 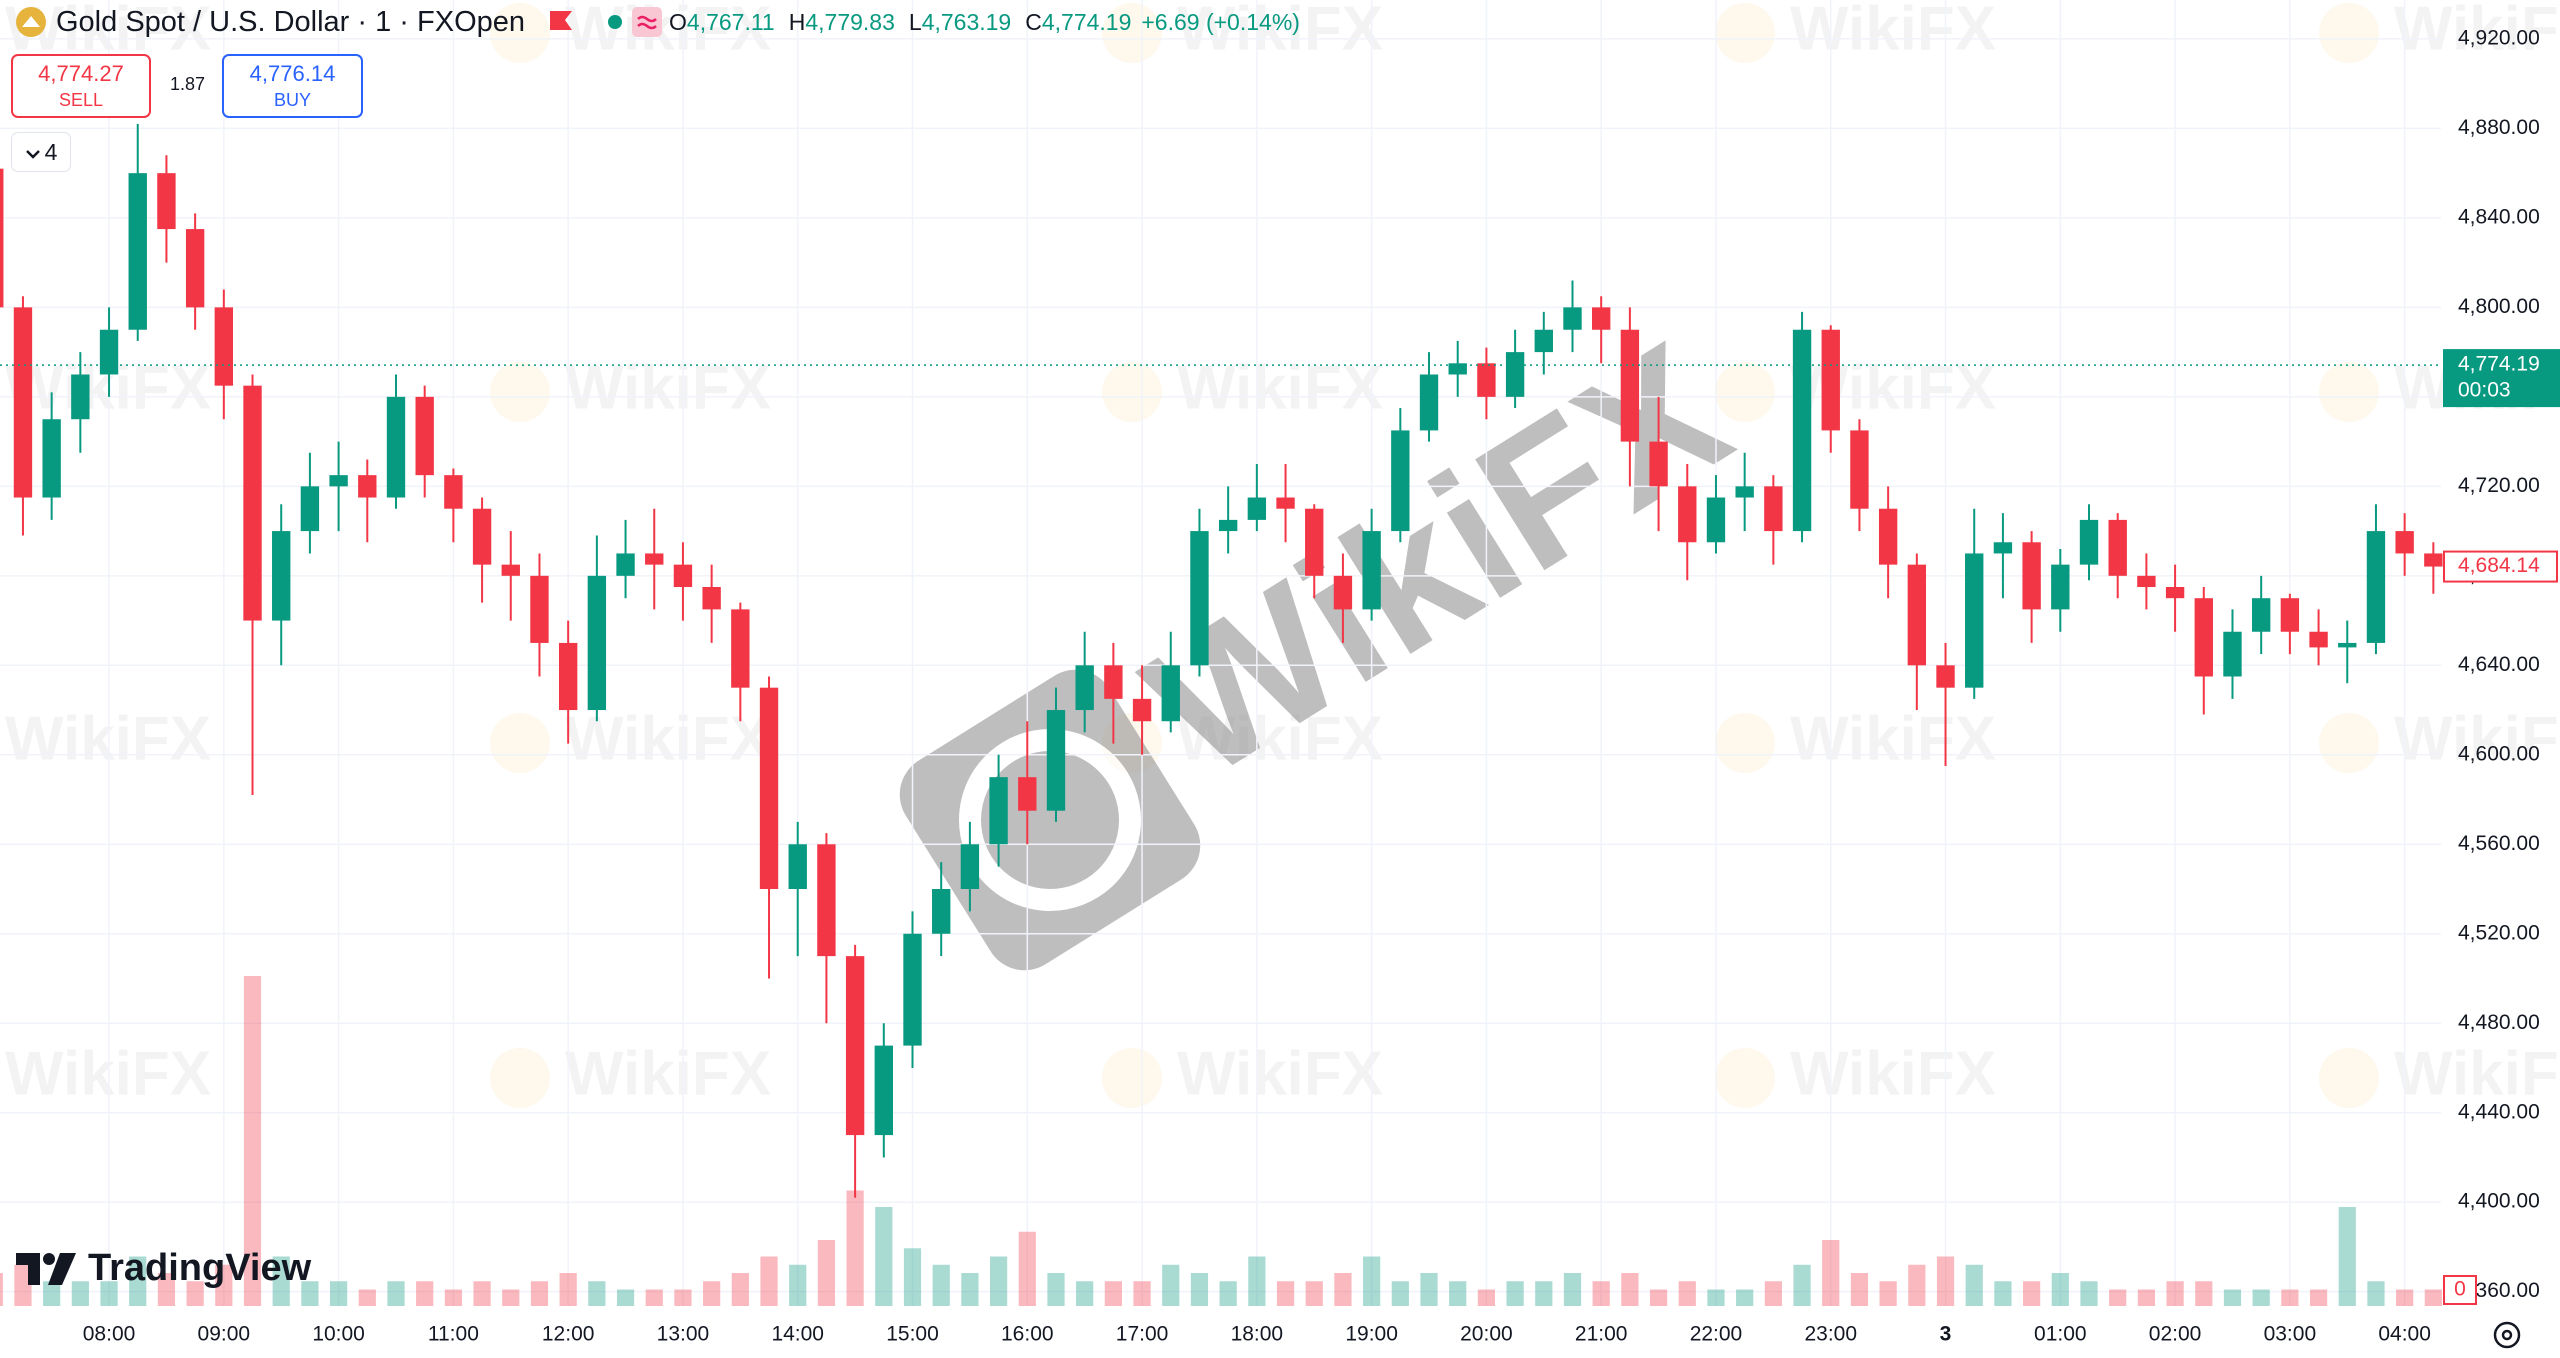 I want to click on x-tick-label: 13:00, so click(x=683, y=1334).